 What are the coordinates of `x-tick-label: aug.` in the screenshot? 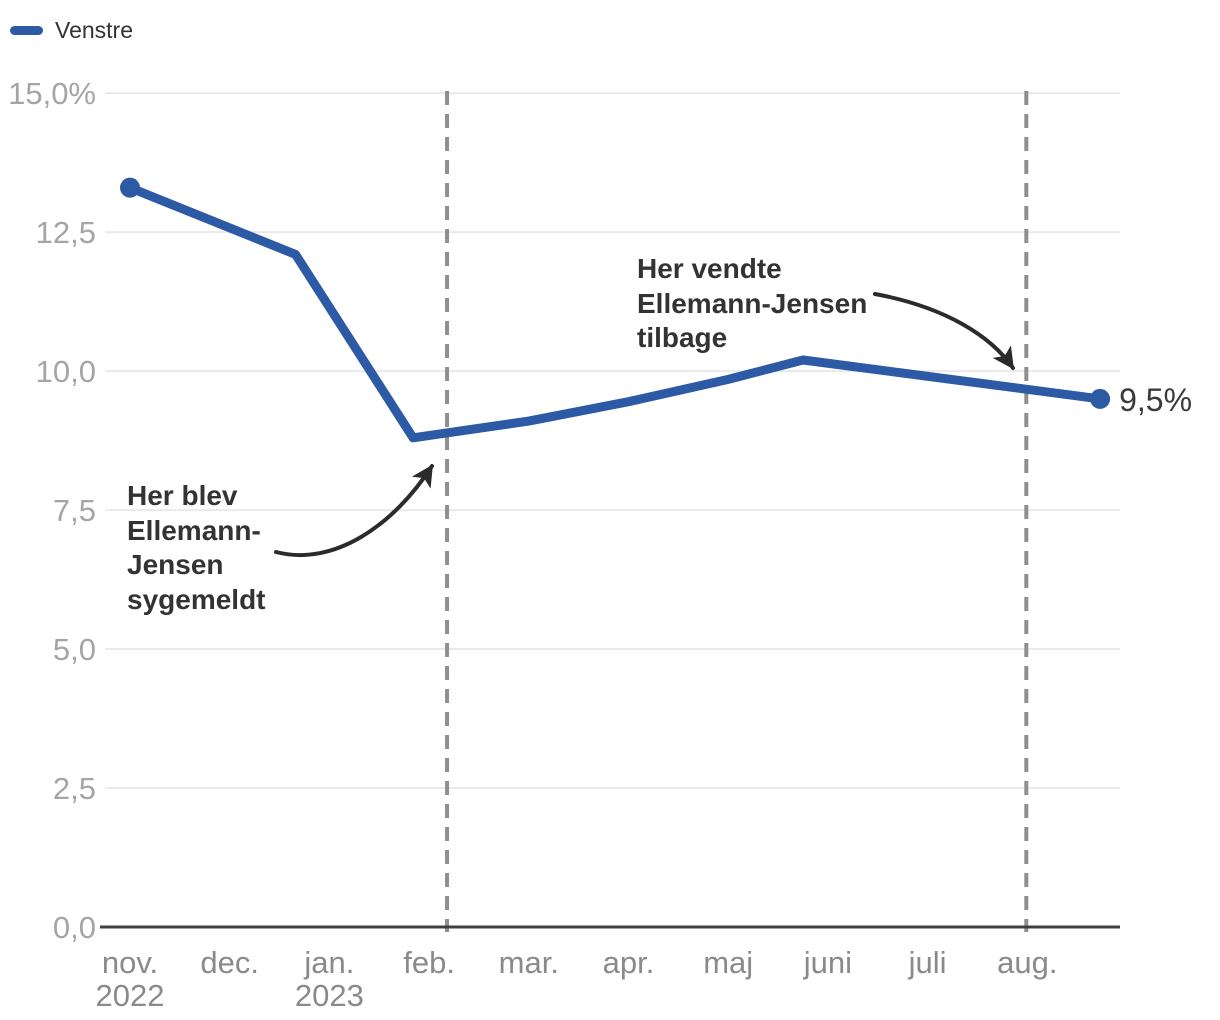 It's located at (1027, 962).